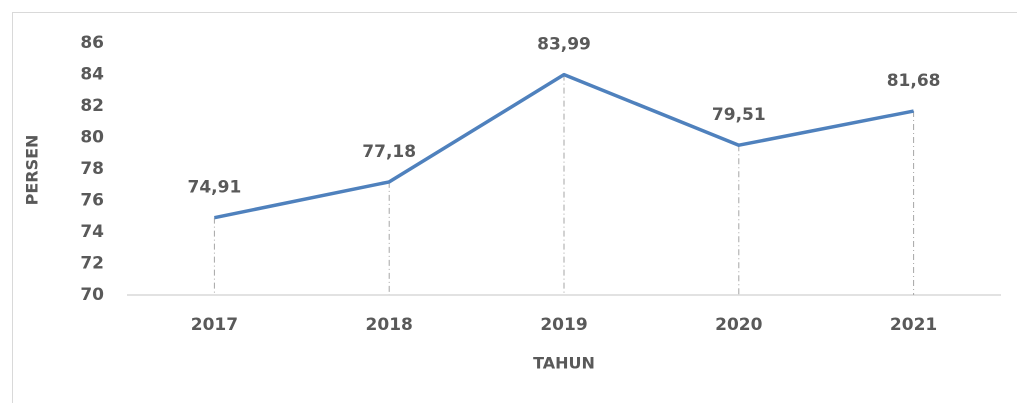 The image size is (1017, 403). What do you see at coordinates (564, 45) in the screenshot?
I see `data-label: 83,99` at bounding box center [564, 45].